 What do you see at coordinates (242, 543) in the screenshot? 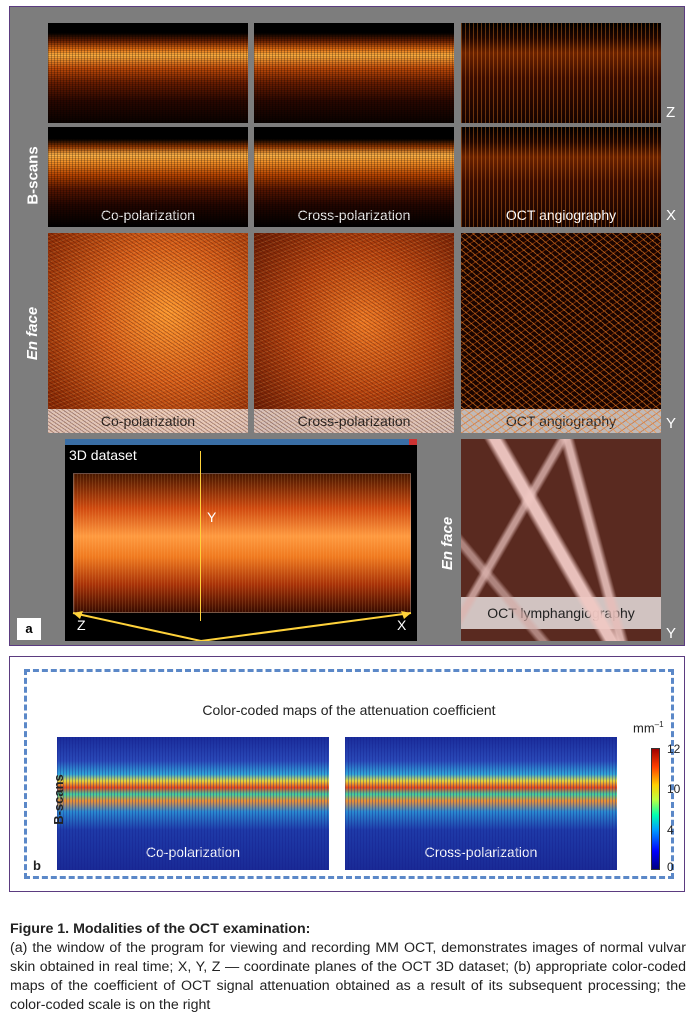
I see `oct-3d-volume` at bounding box center [242, 543].